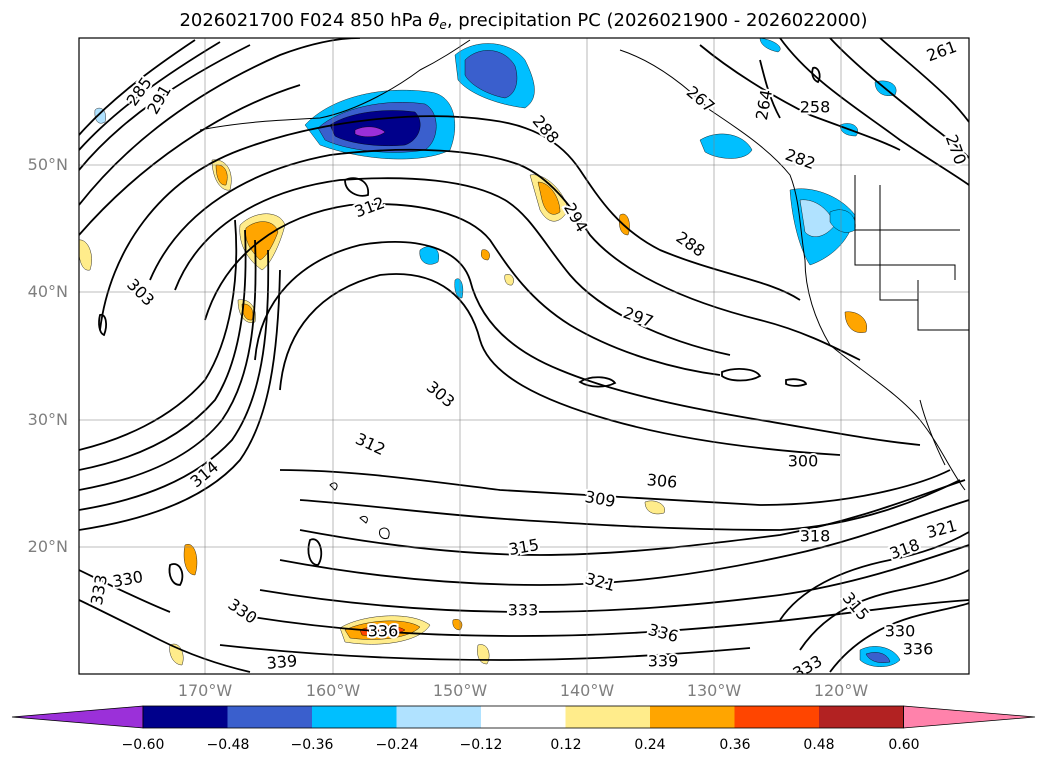 This screenshot has width=1047, height=767. What do you see at coordinates (523, 610) in the screenshot?
I see `contour-label: 333` at bounding box center [523, 610].